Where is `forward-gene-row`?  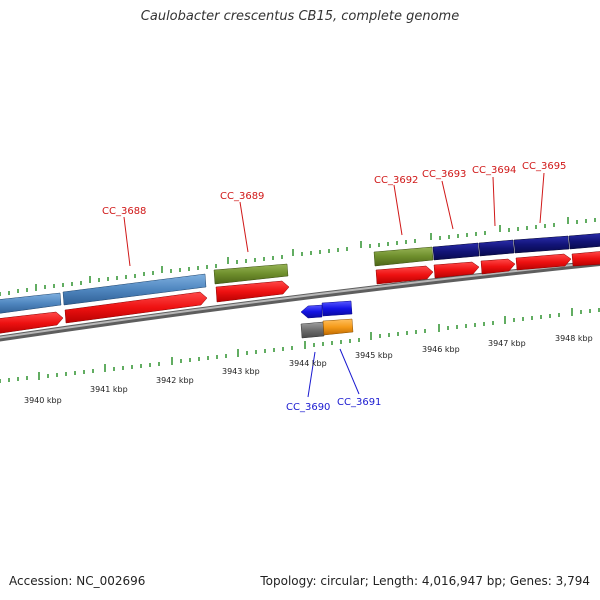 forward-gene-row is located at coordinates (300, 273).